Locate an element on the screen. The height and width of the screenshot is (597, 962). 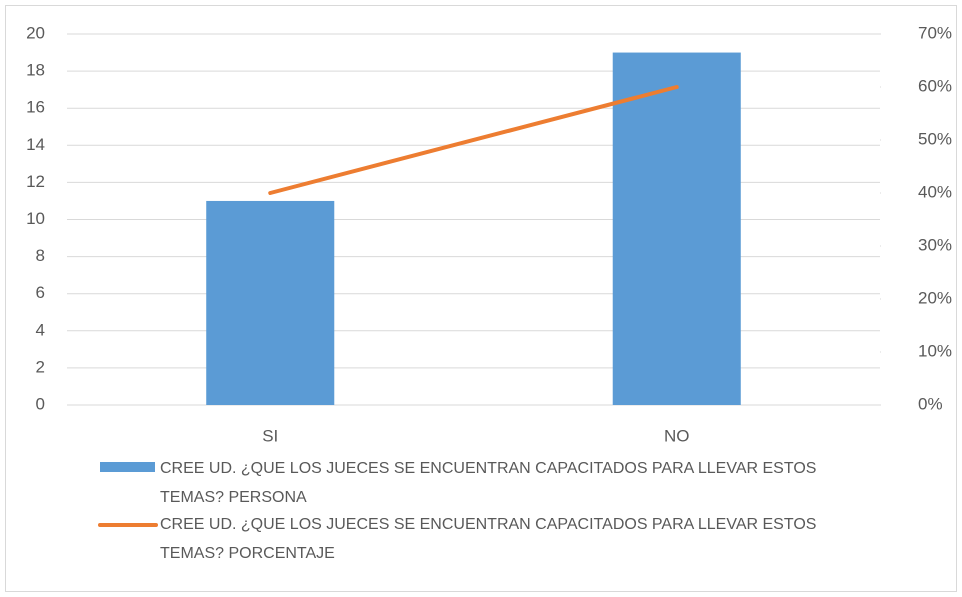
y-tick-label: 8 is located at coordinates (40, 255).